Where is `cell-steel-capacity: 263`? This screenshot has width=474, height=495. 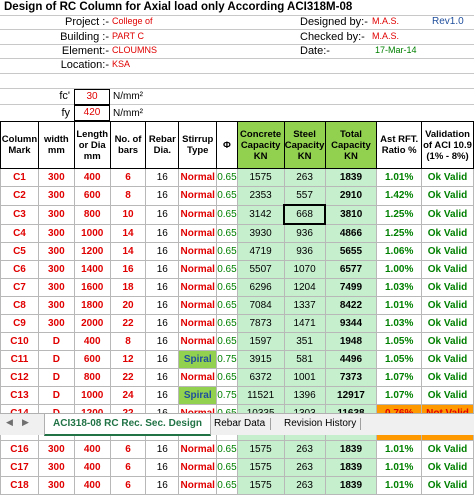
cell-steel-capacity: 263 is located at coordinates (304, 449).